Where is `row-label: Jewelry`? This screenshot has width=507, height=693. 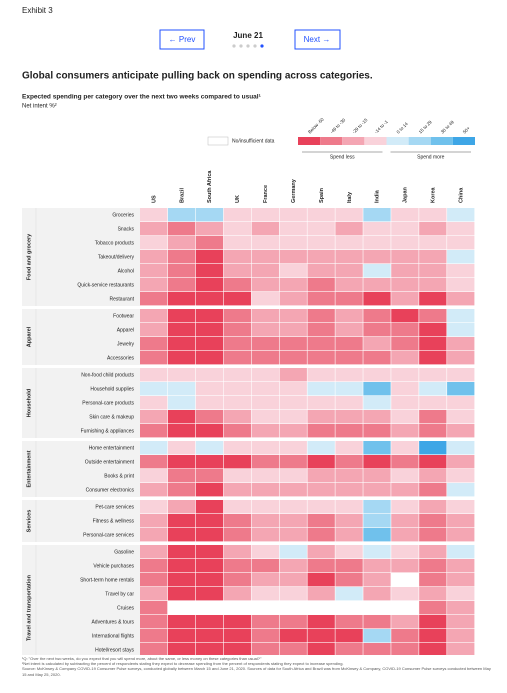 row-label: Jewelry is located at coordinates (125, 344).